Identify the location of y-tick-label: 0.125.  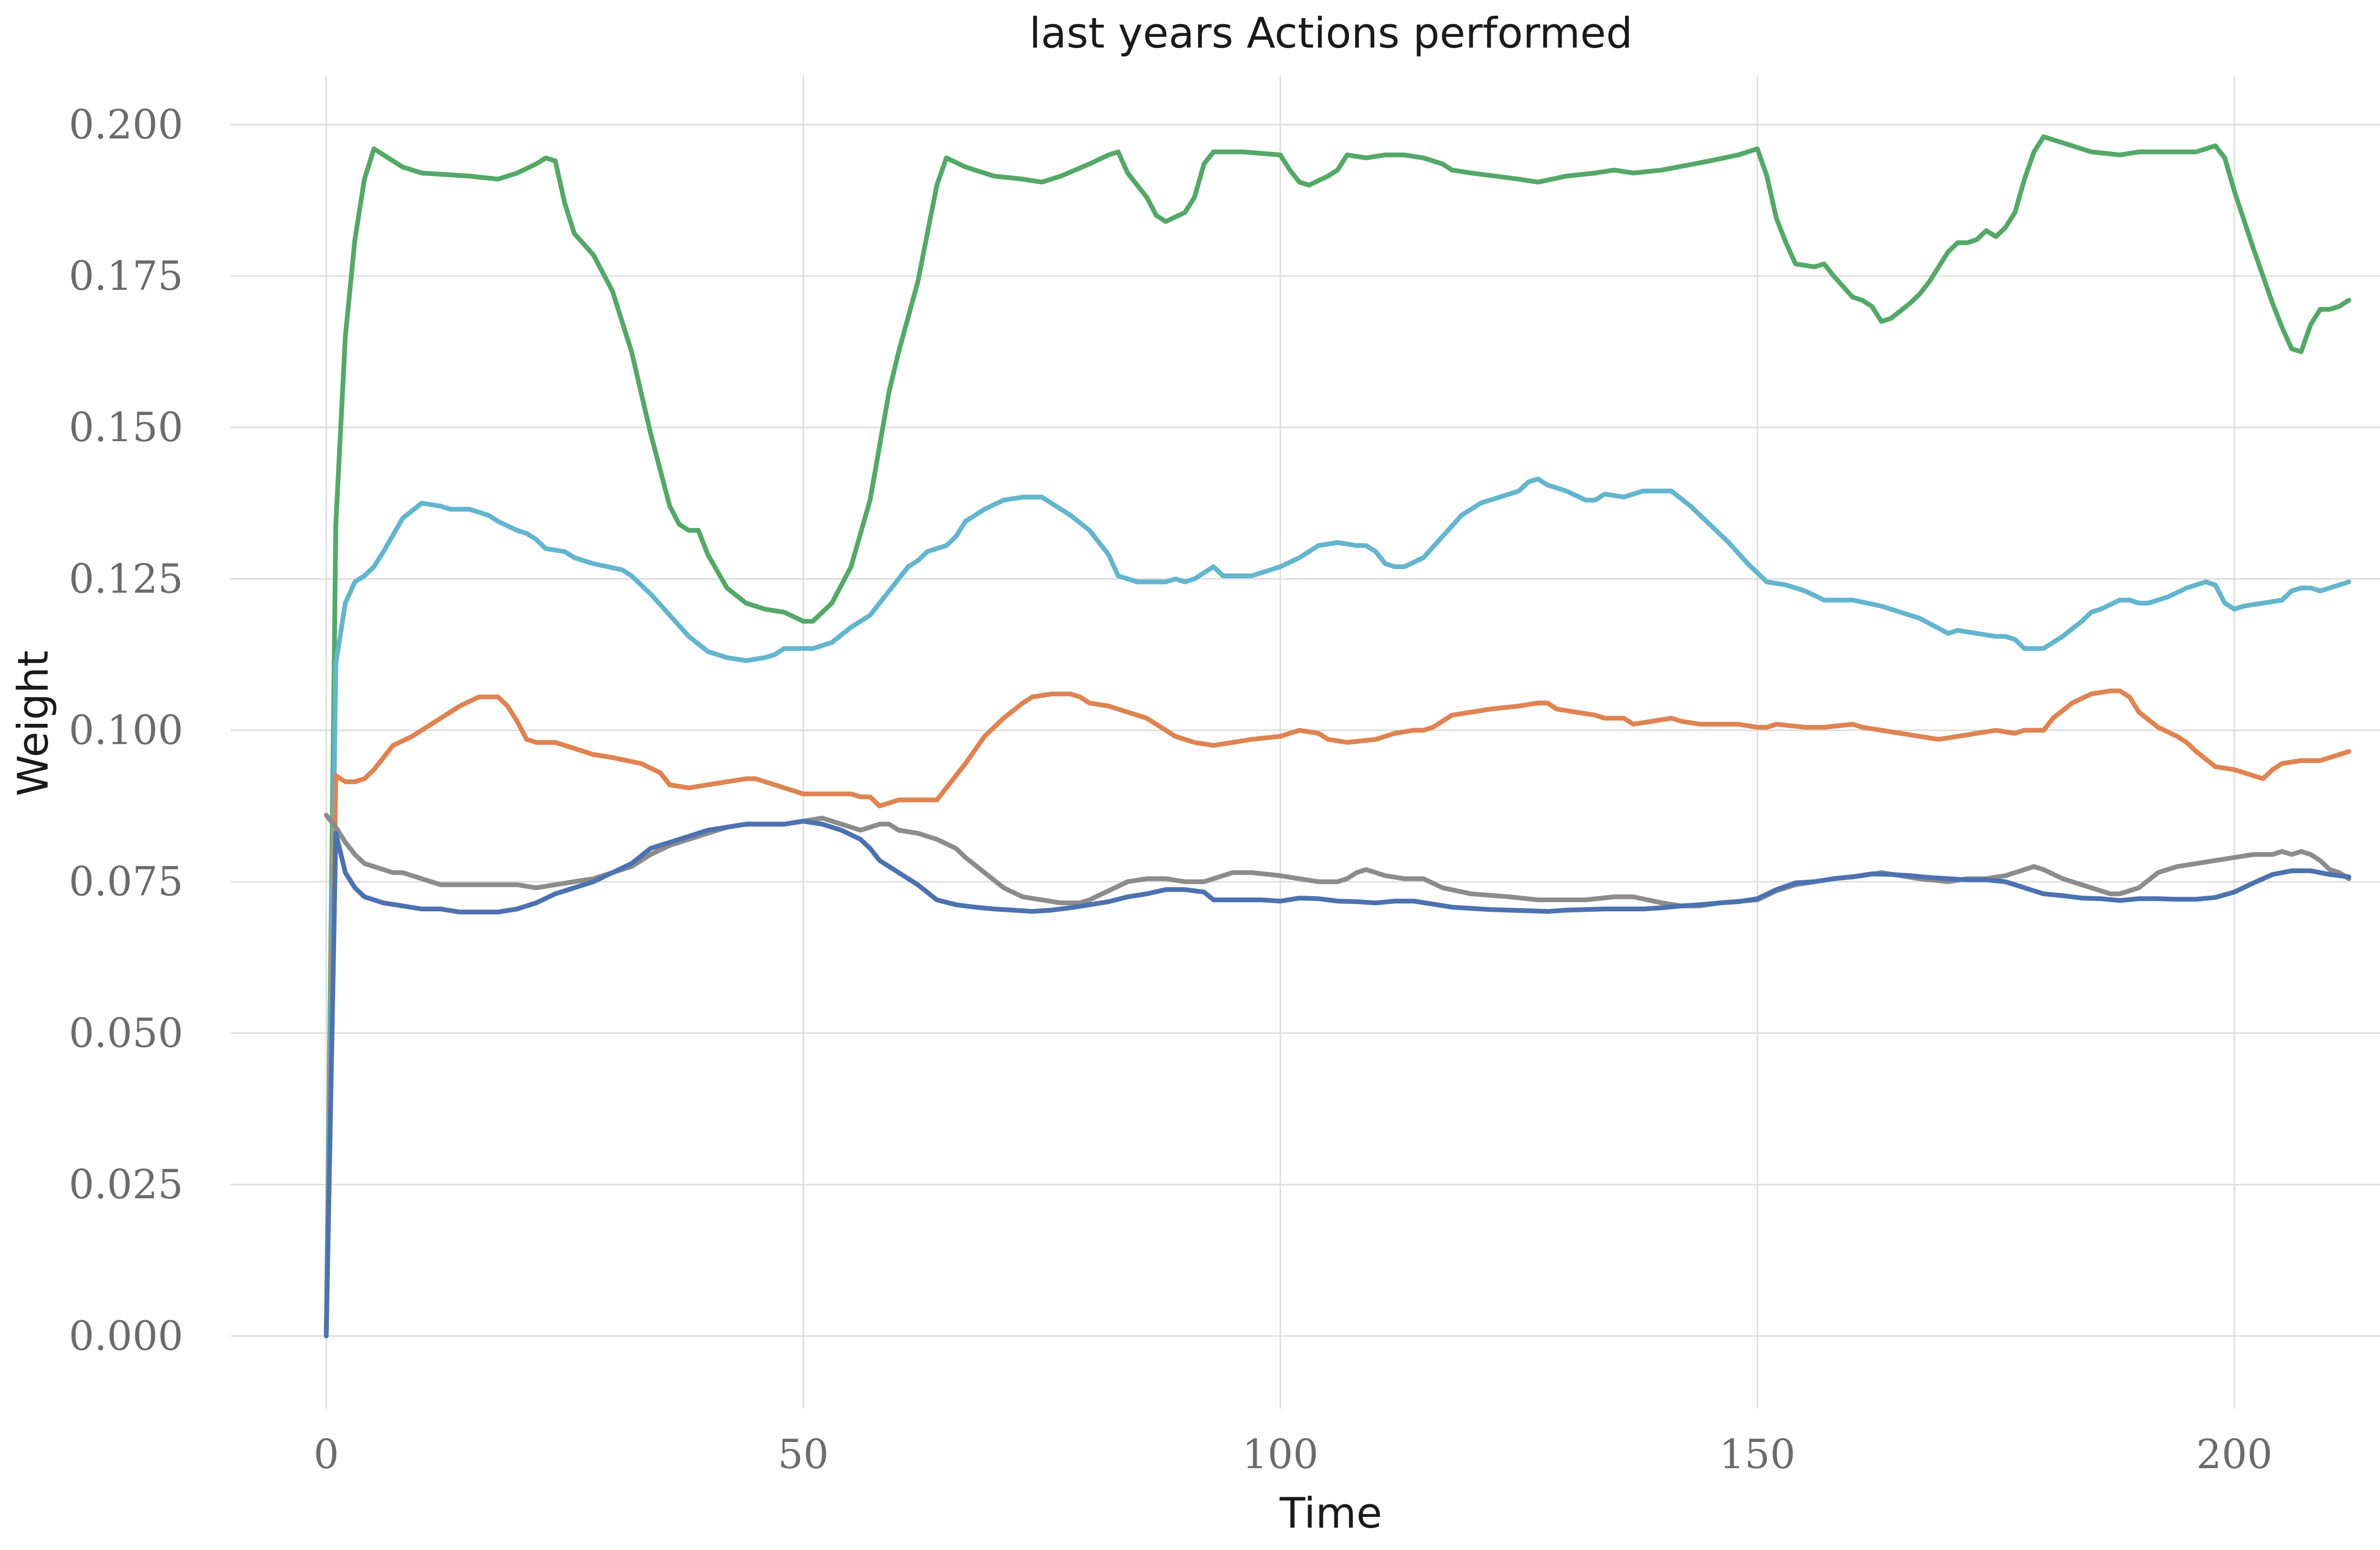
(126, 578).